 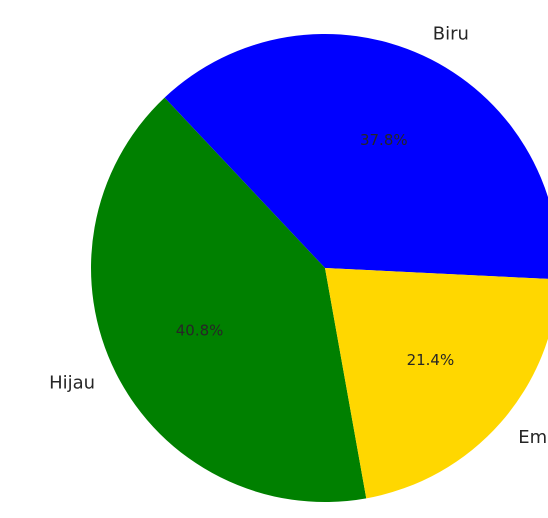 I want to click on pie-percent-label-biru: 37.8%, so click(x=384, y=140).